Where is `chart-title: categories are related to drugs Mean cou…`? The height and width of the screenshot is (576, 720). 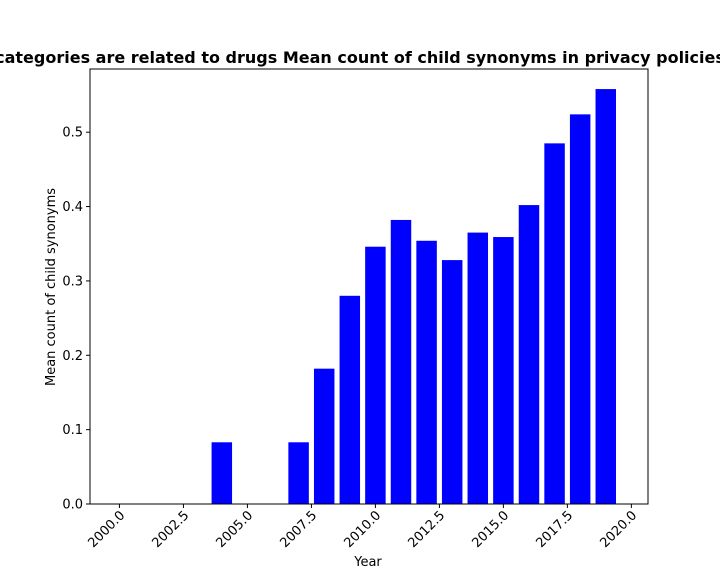
chart-title: categories are related to drugs Mean cou… is located at coordinates (360, 57).